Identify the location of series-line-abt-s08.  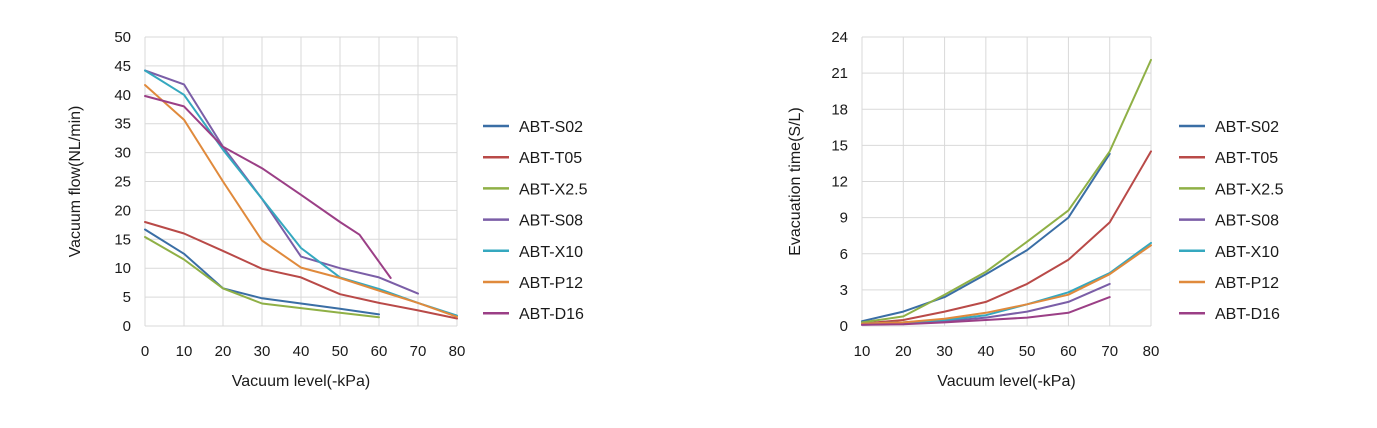
(281, 182).